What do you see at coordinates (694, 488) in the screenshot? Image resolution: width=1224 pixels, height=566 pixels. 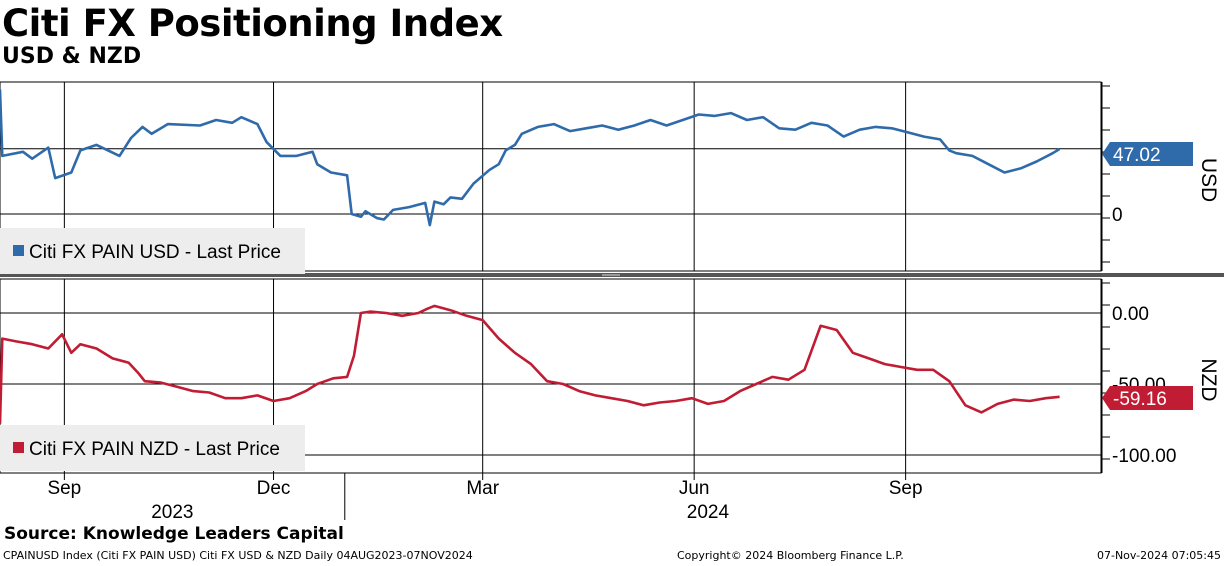 I see `x-tick-label: Jun` at bounding box center [694, 488].